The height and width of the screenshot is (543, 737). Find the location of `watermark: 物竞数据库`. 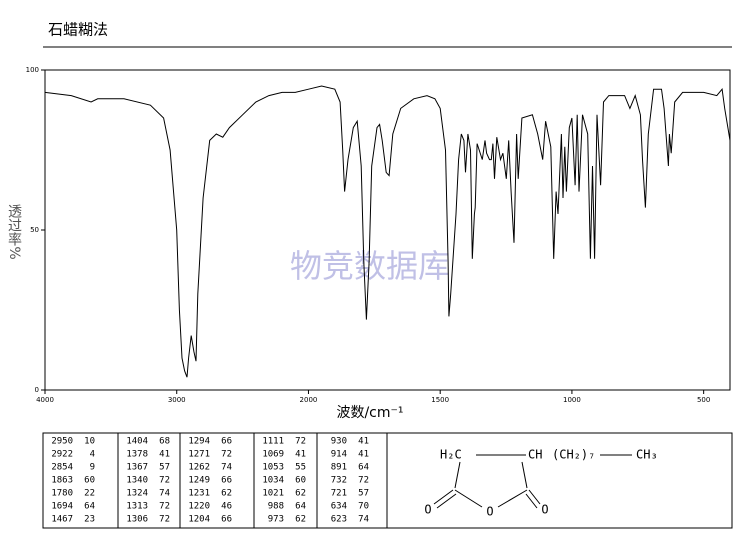

watermark: 物竞数据库 is located at coordinates (370, 266).